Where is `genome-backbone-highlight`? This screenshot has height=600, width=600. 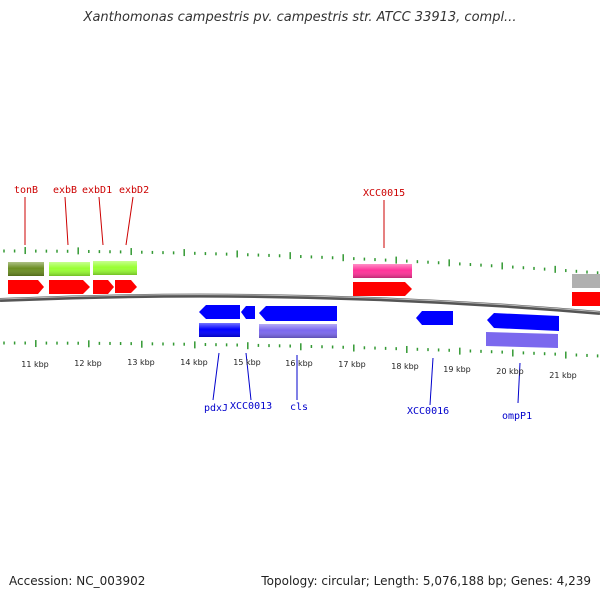
genome-backbone-highlight is located at coordinates (300, 303).